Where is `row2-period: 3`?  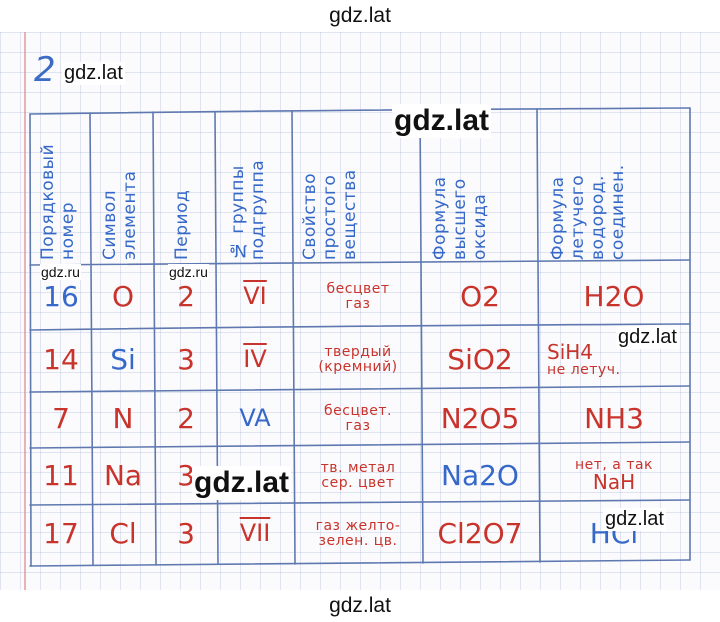 row2-period: 3 is located at coordinates (186, 360).